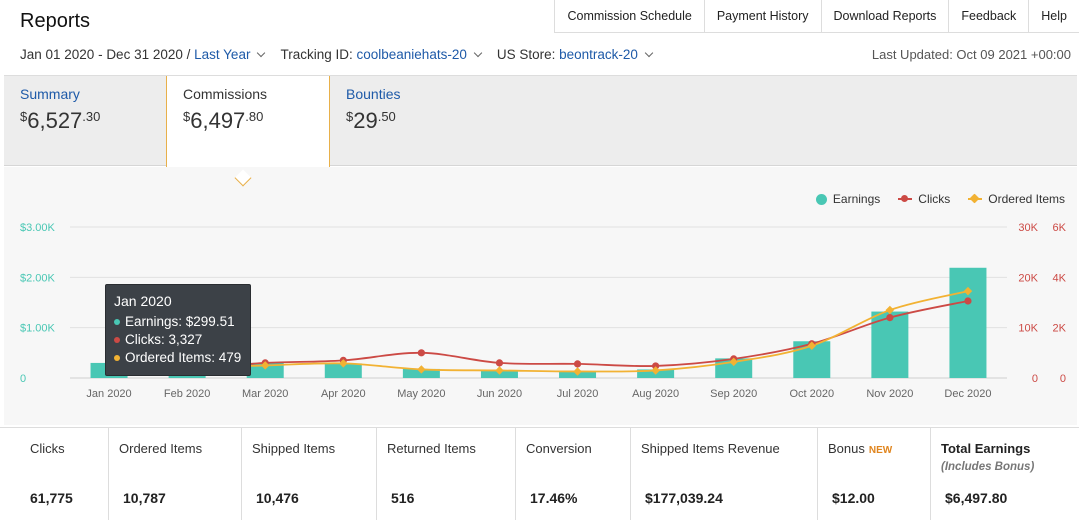  What do you see at coordinates (415, 121) in the screenshot?
I see `tab-bounties: Bounties $29.50` at bounding box center [415, 121].